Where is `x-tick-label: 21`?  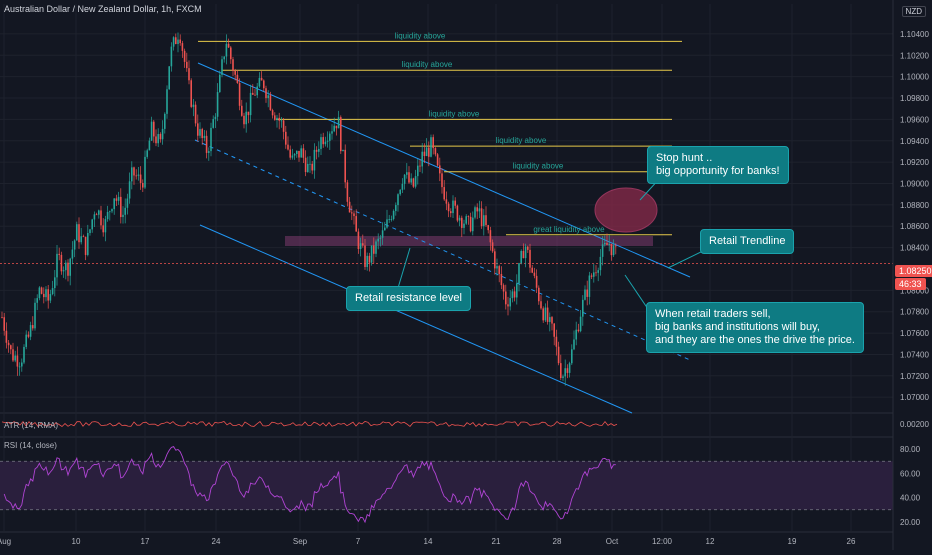
x-tick-label: 21 is located at coordinates (496, 541).